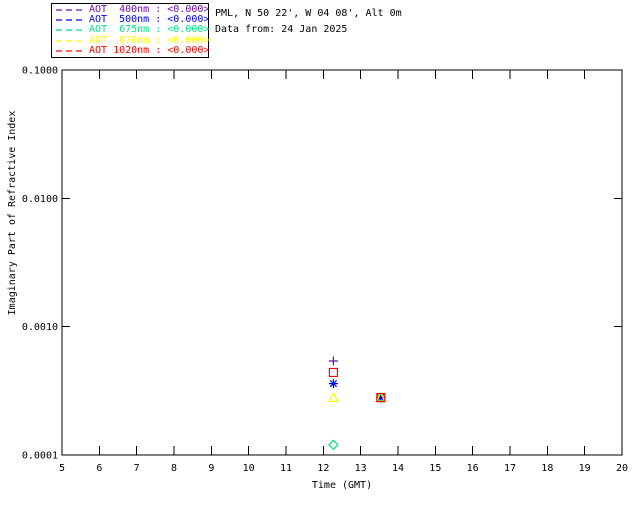  Describe the element at coordinates (62, 468) in the screenshot. I see `x-tick-label: 5` at that location.